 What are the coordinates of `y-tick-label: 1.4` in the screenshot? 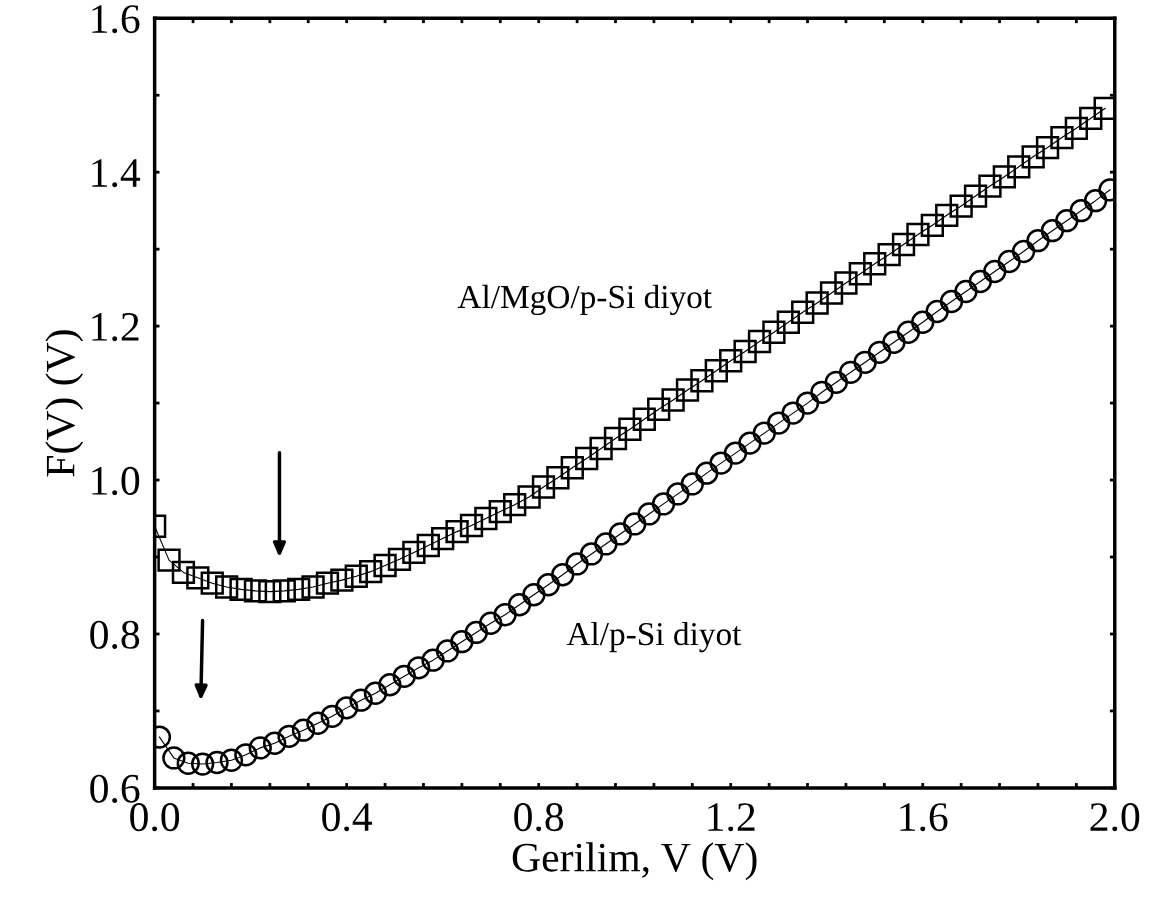 It's located at (116, 173).